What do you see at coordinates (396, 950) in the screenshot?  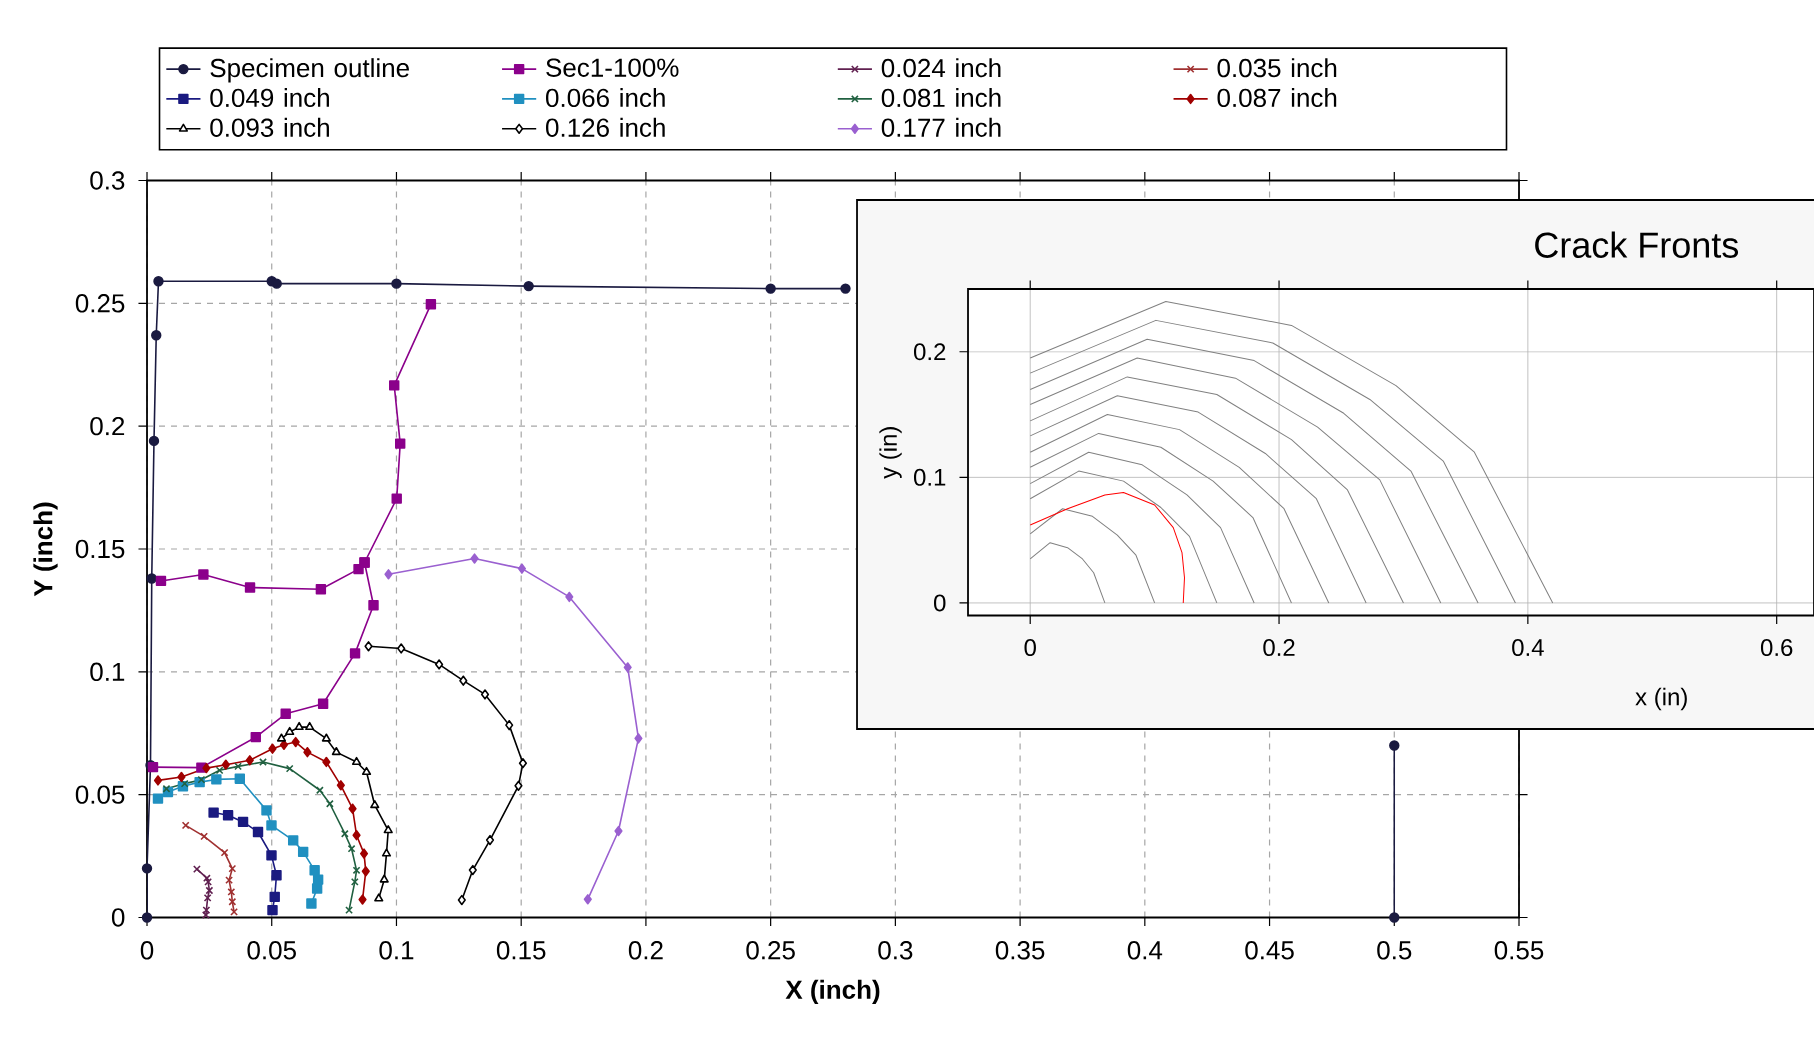 I see `x-tick-label: 0.1` at bounding box center [396, 950].